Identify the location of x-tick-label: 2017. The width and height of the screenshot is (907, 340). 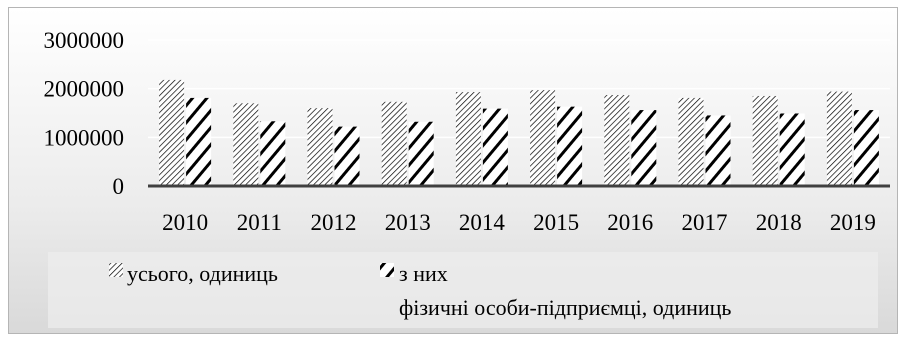
(705, 222).